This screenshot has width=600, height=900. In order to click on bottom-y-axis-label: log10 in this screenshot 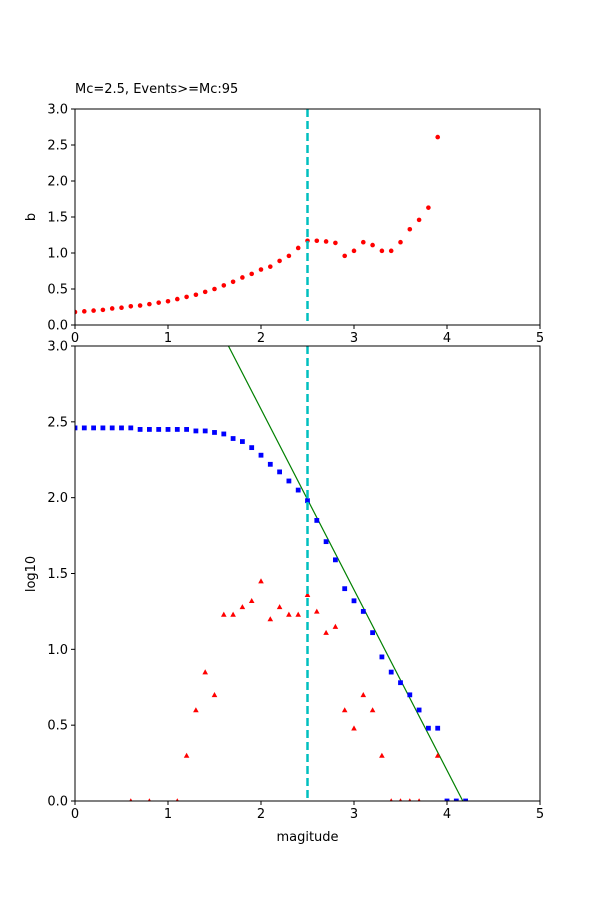, I will do `click(31, 574)`.